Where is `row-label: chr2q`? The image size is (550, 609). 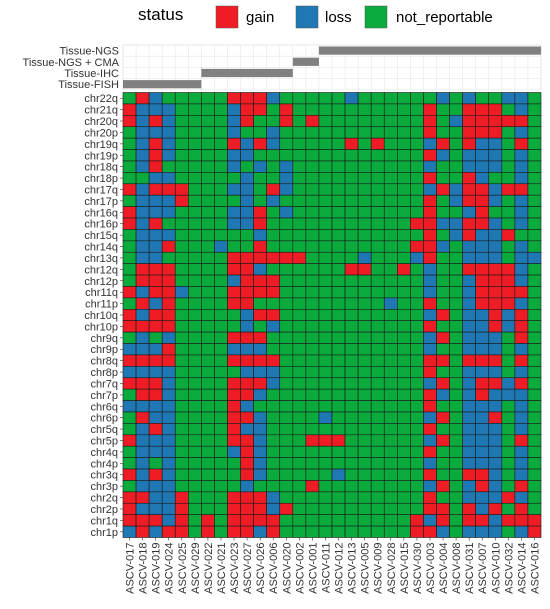 row-label: chr2q is located at coordinates (104, 499).